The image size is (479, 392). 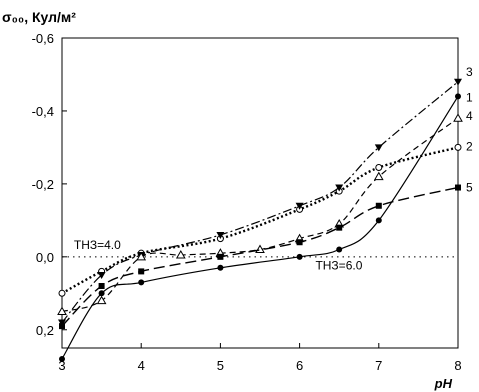 I want to click on series-1-label: 1, so click(x=469, y=97).